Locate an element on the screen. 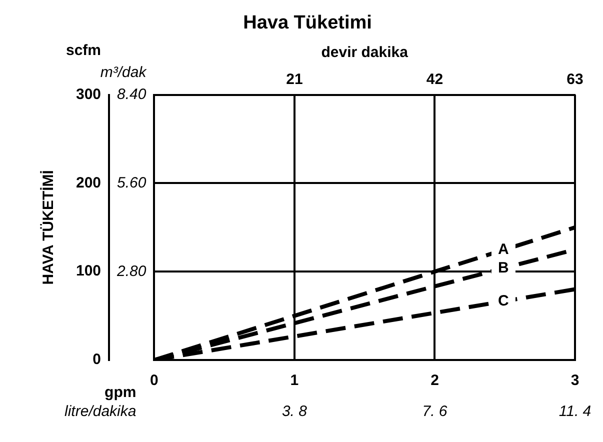 Image resolution: width=603 pixels, height=442 pixels. y2-tick-label: 8.40 is located at coordinates (132, 94).